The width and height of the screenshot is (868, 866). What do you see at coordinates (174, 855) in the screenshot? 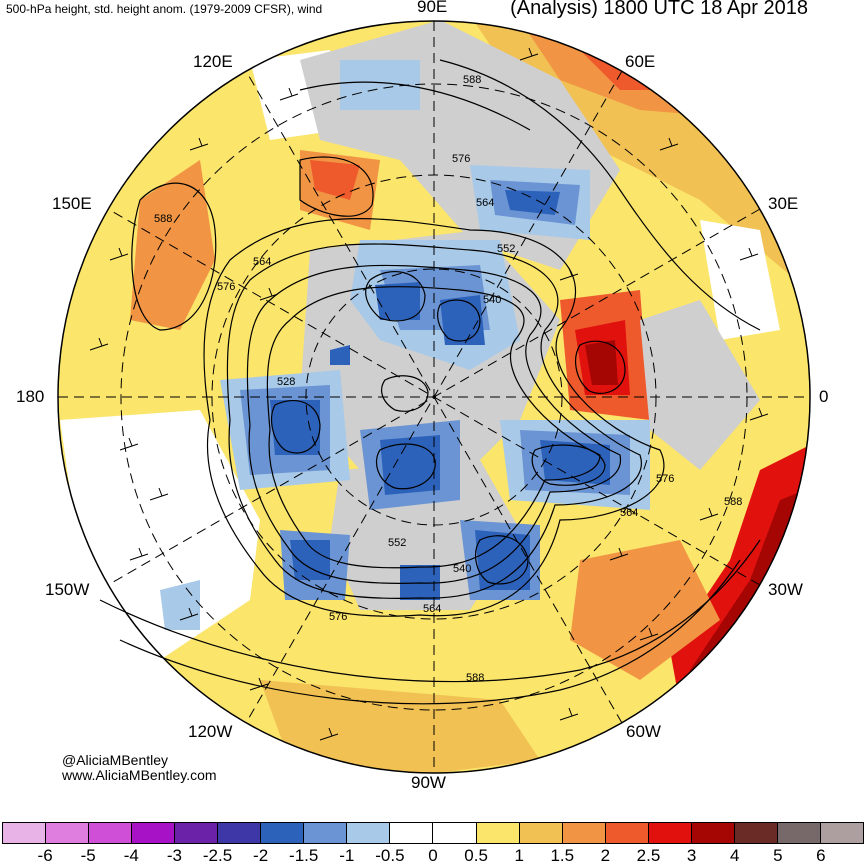
I see `colorbar-tick-label: -3` at bounding box center [174, 855].